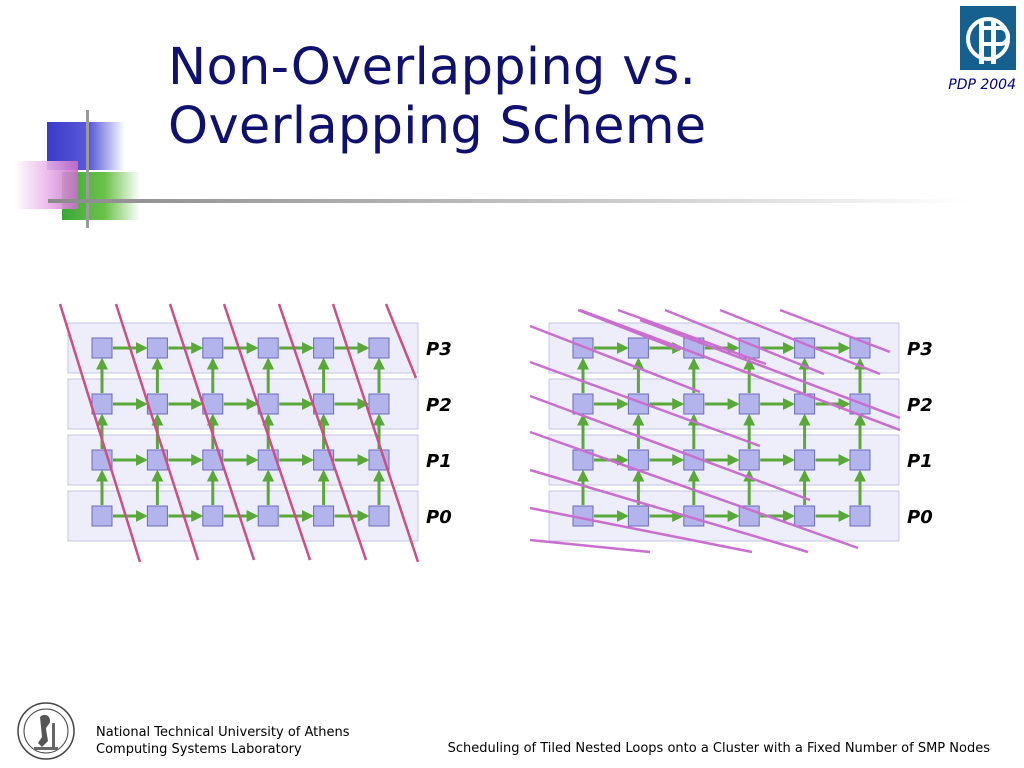 This screenshot has width=1024, height=768. I want to click on overlapping-diagram: P3 P2 P1 P0, so click(731, 431).